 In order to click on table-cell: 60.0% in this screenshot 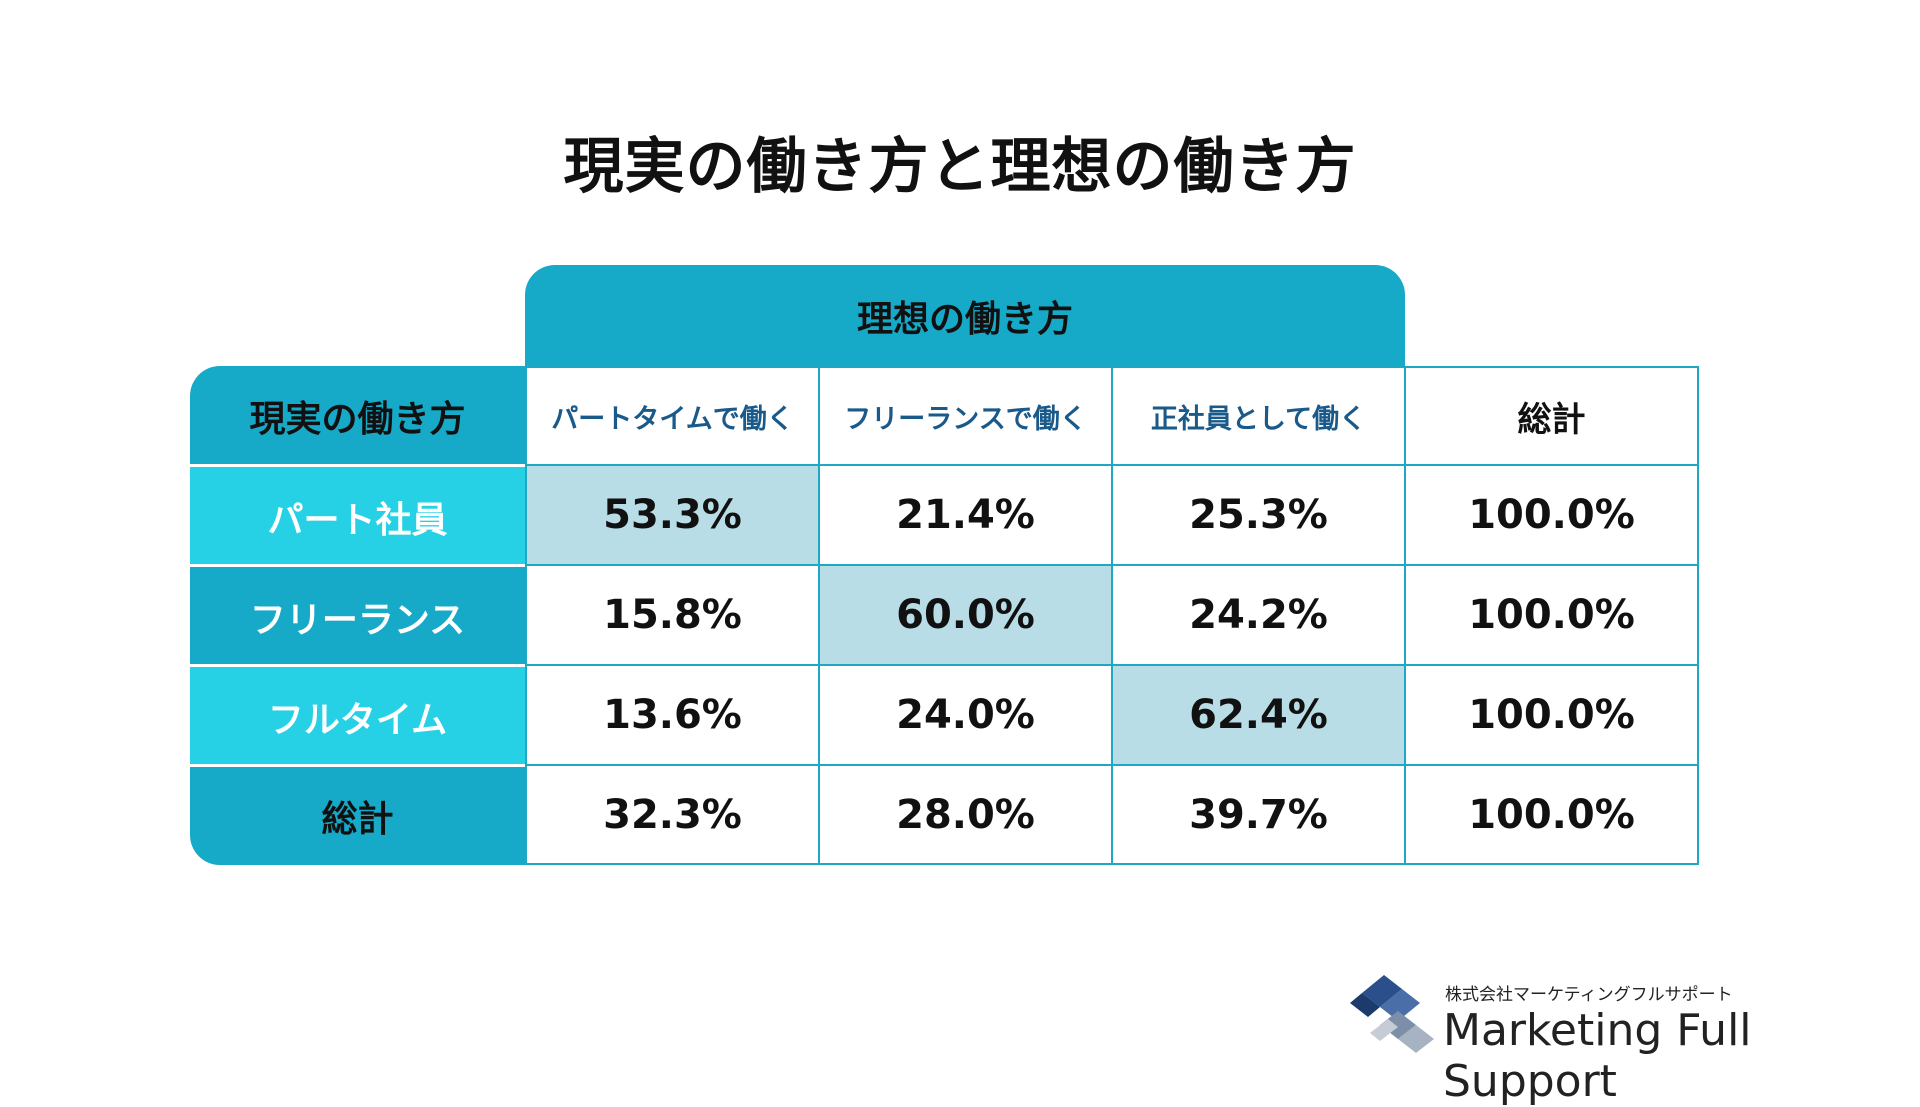, I will do `click(965, 615)`.